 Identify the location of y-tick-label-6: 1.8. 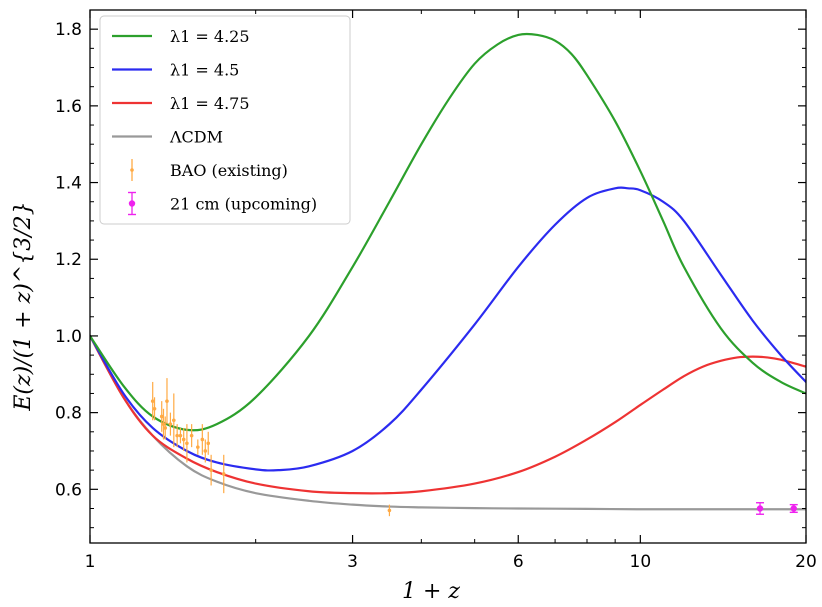
(68, 30).